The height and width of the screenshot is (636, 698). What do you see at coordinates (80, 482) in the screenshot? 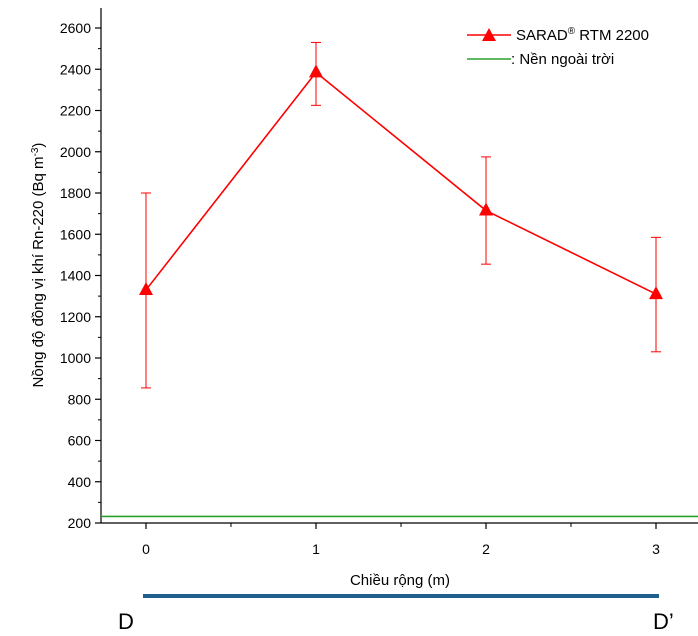
I see `y-tick-label-400: 400` at bounding box center [80, 482].